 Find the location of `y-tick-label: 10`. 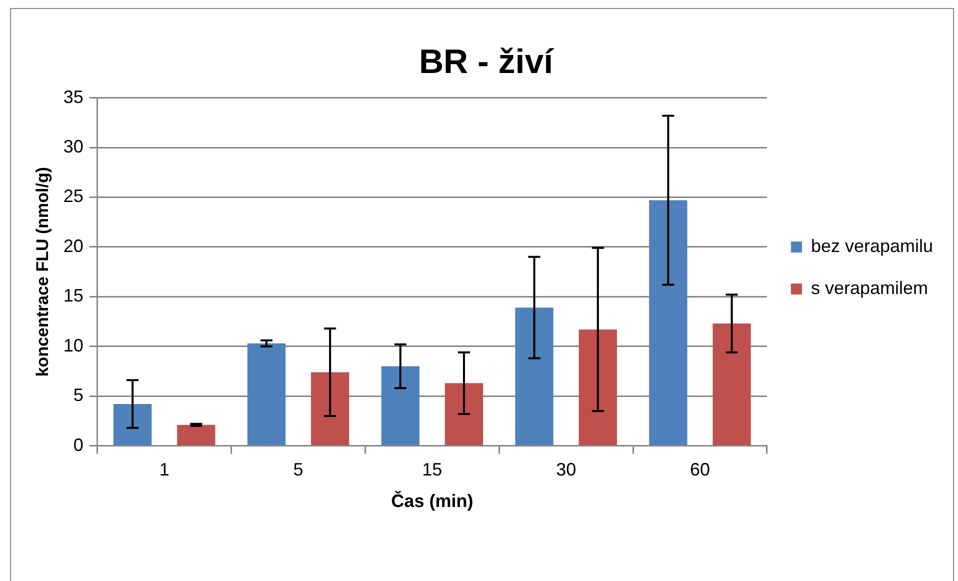

y-tick-label: 10 is located at coordinates (73, 345).